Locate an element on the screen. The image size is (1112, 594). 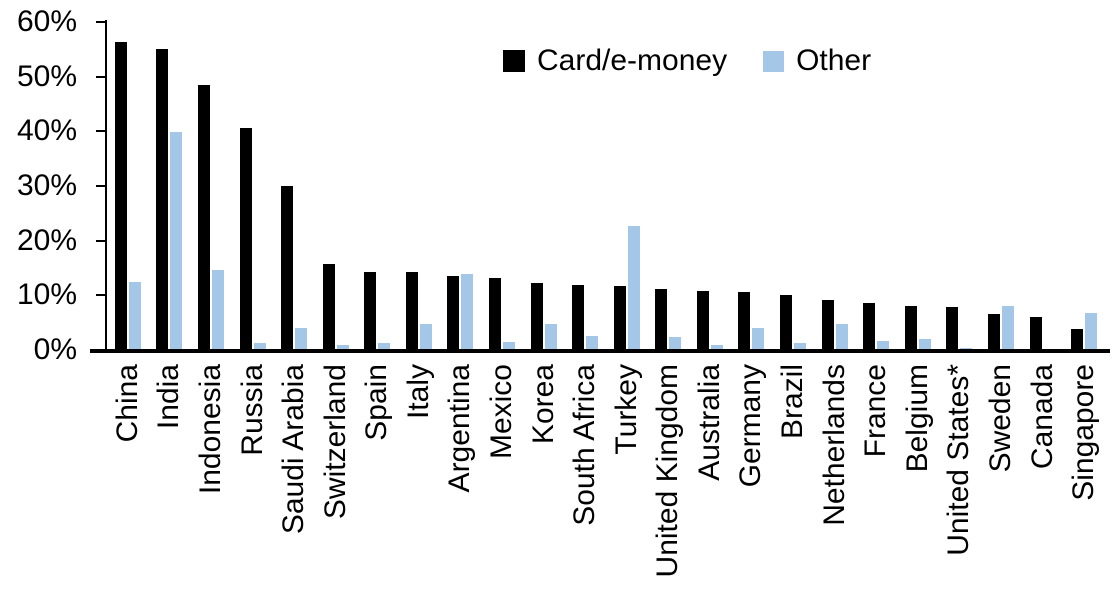
x-label-cell: Sweden is located at coordinates (1001, 476).